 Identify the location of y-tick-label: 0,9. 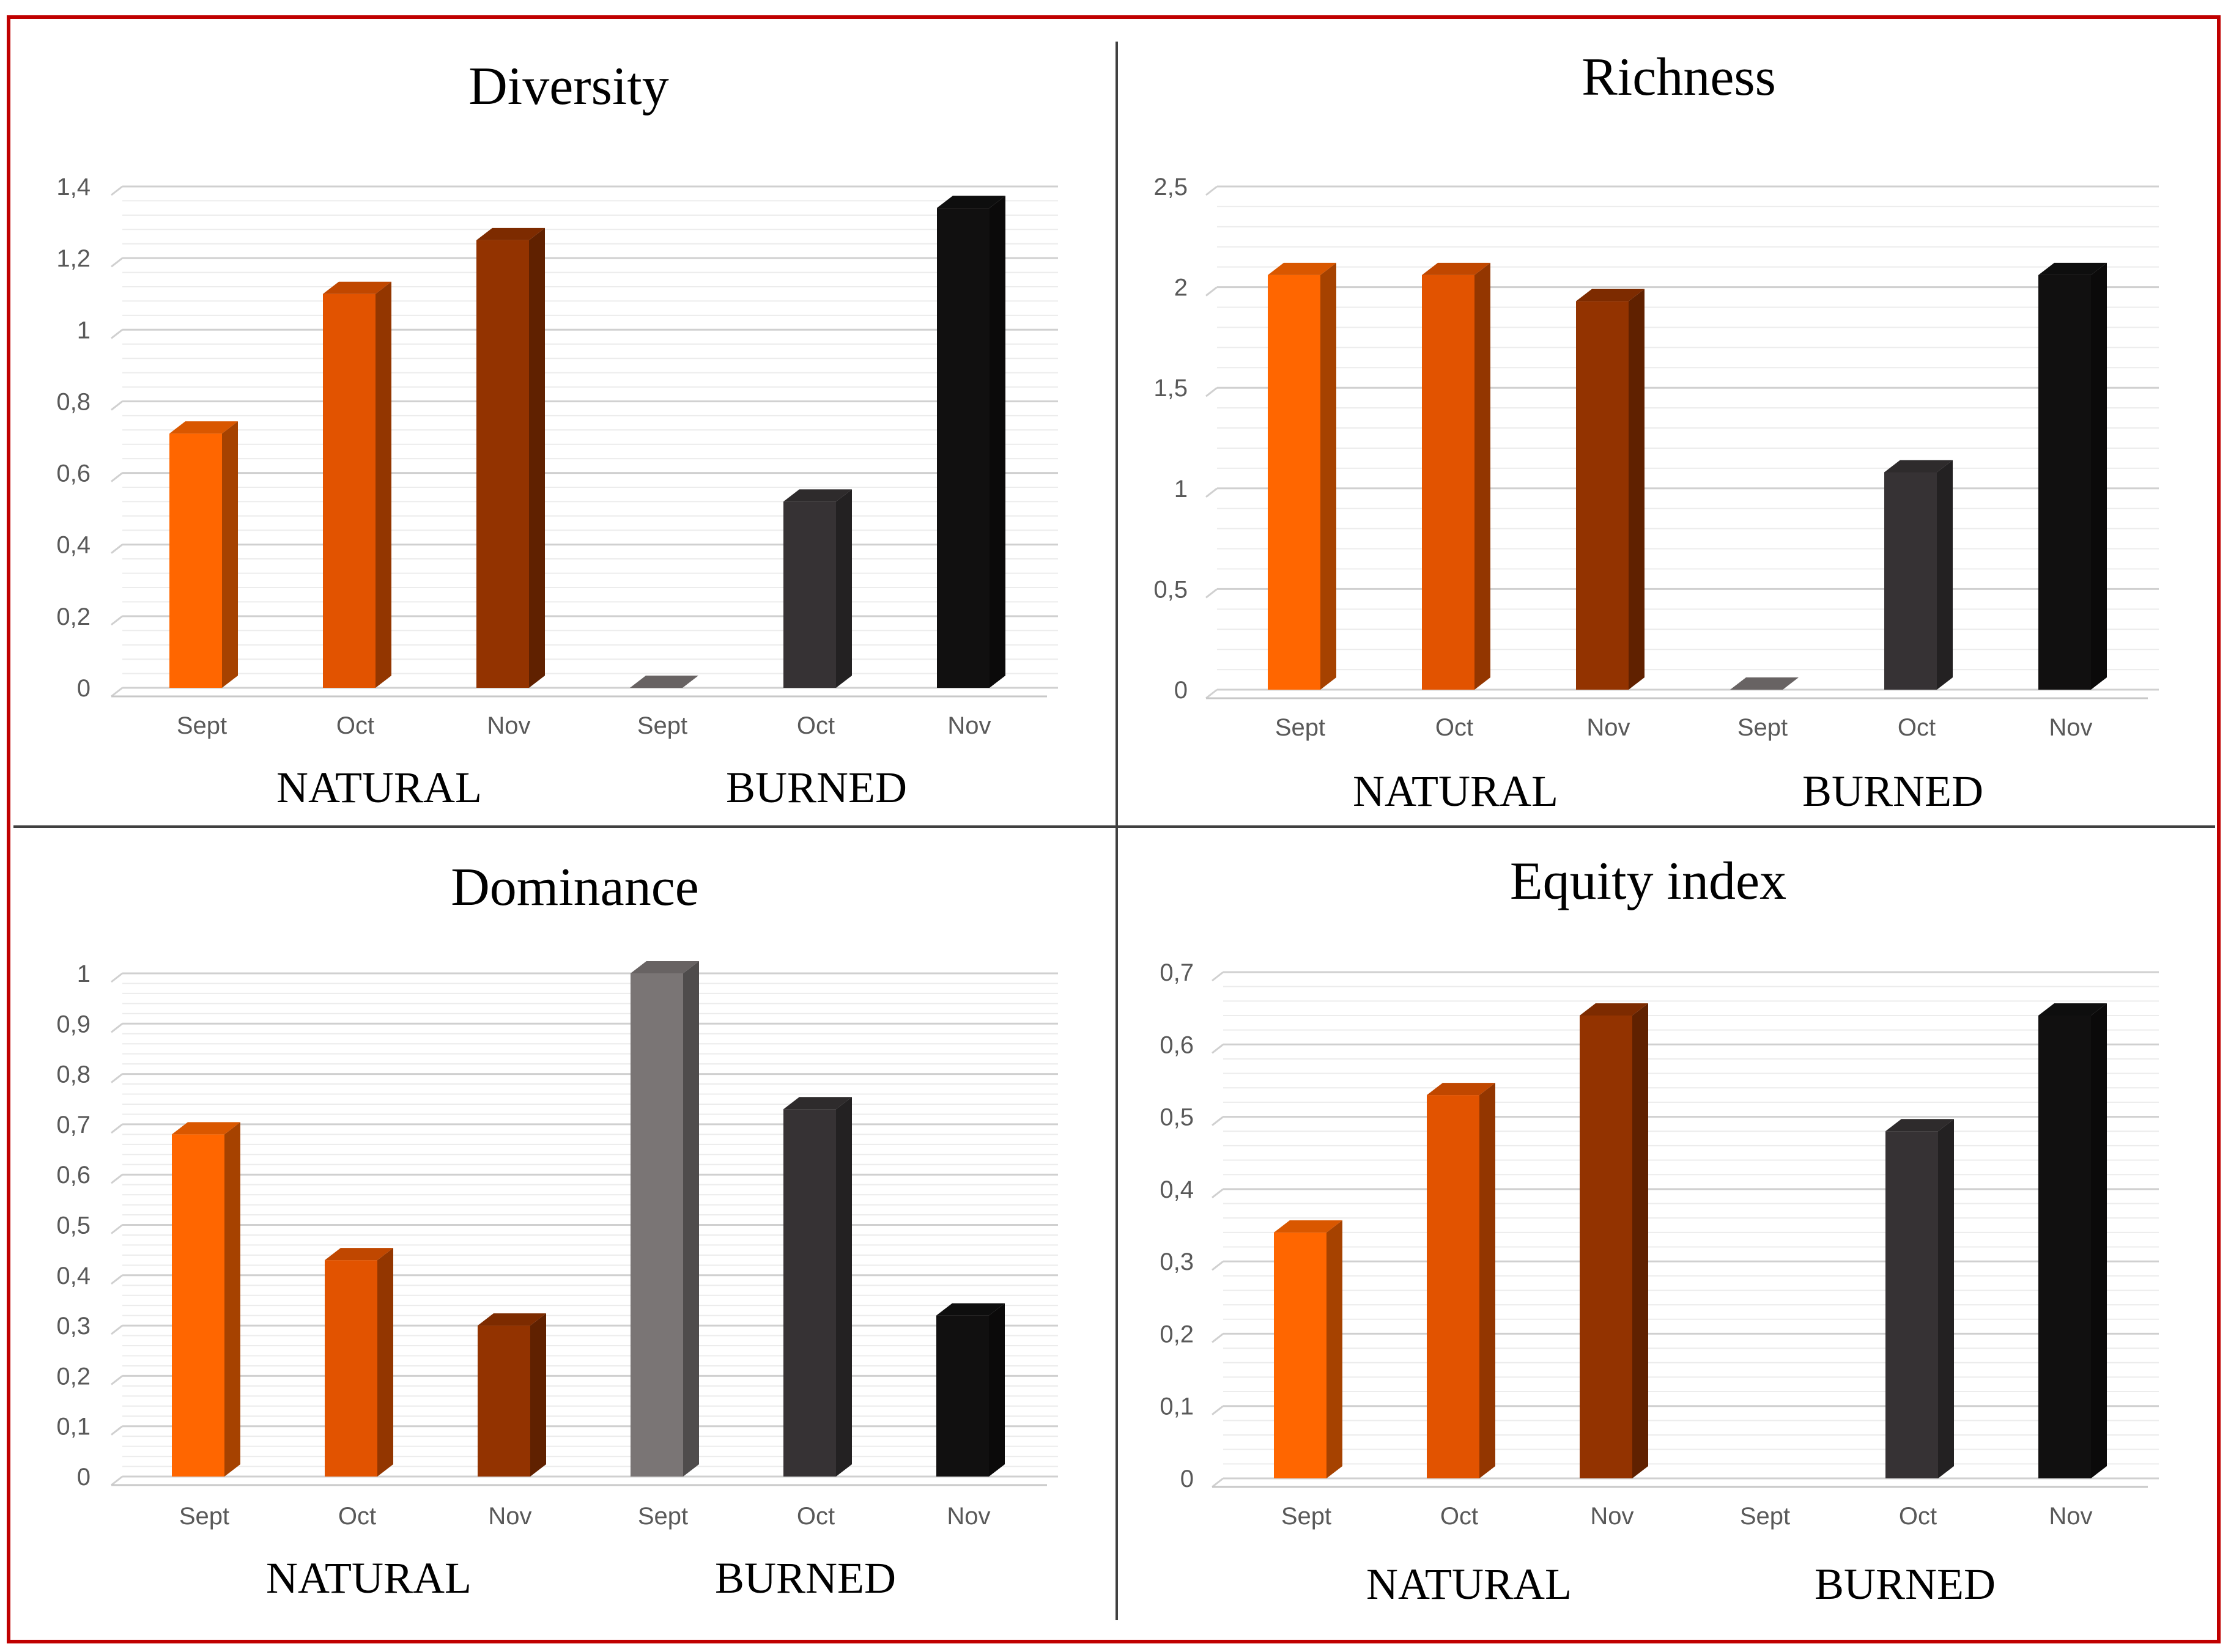
(73, 1024).